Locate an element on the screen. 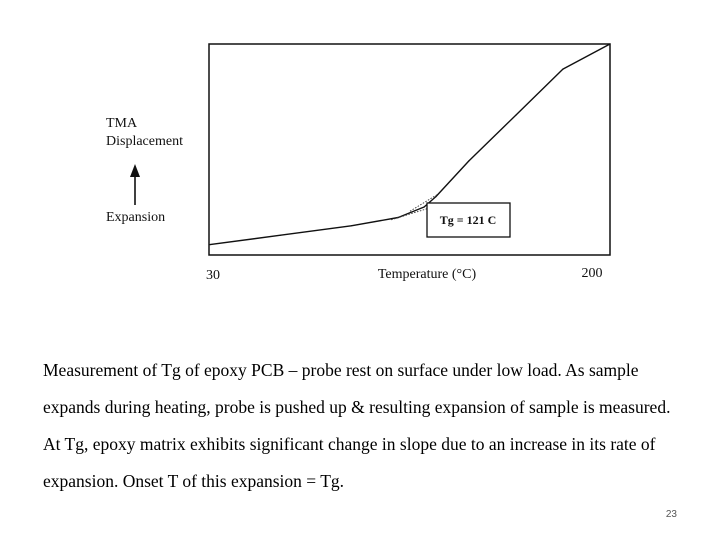 The width and height of the screenshot is (720, 540). tg-annotation-box is located at coordinates (468, 220).